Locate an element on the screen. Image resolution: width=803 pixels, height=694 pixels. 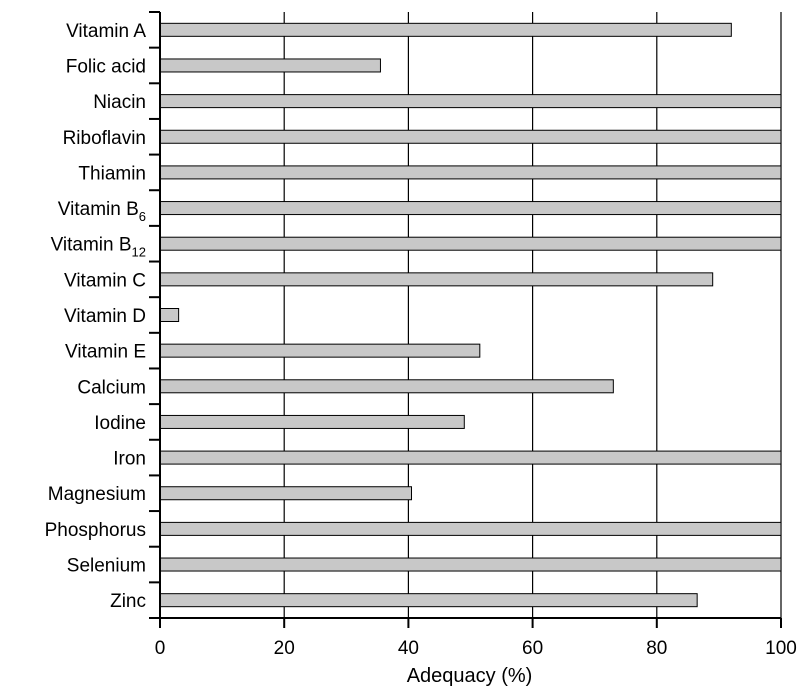
category-label: Vitamin D is located at coordinates (105, 316).